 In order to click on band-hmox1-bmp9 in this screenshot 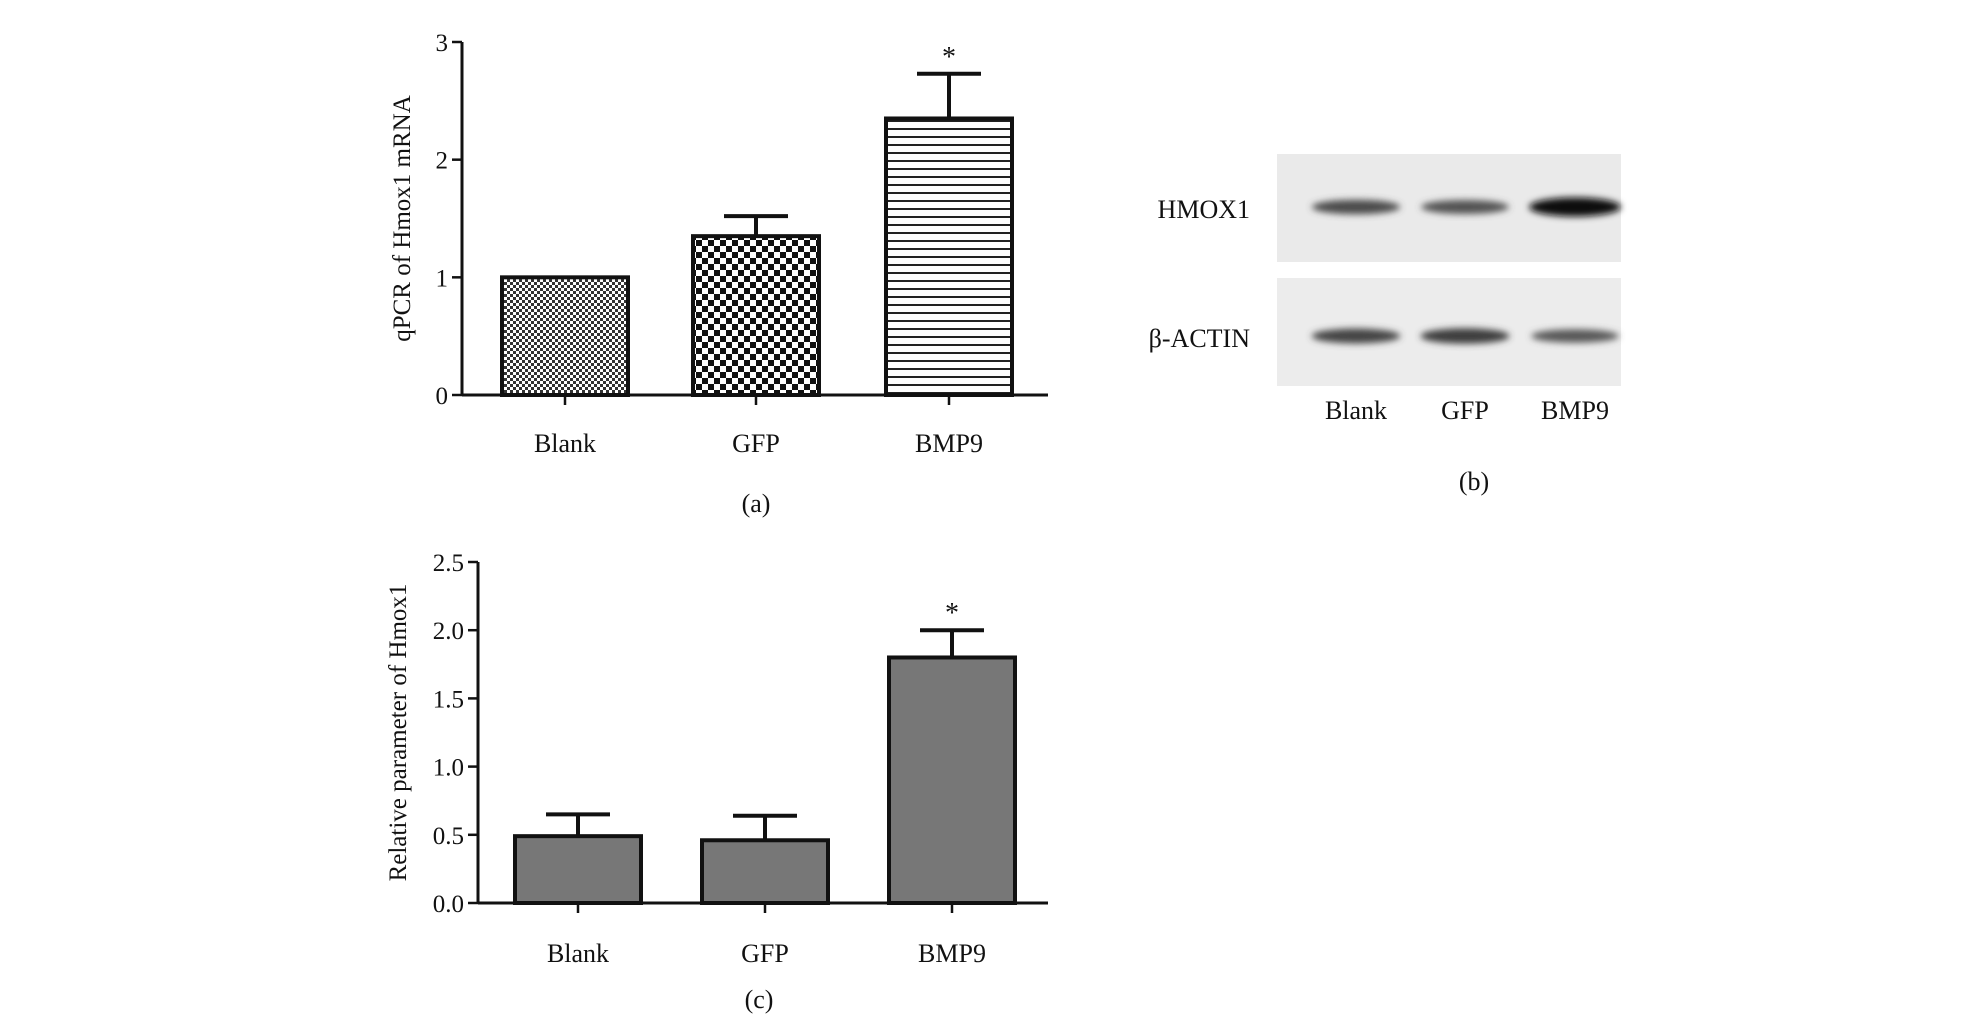, I will do `click(1575, 207)`.